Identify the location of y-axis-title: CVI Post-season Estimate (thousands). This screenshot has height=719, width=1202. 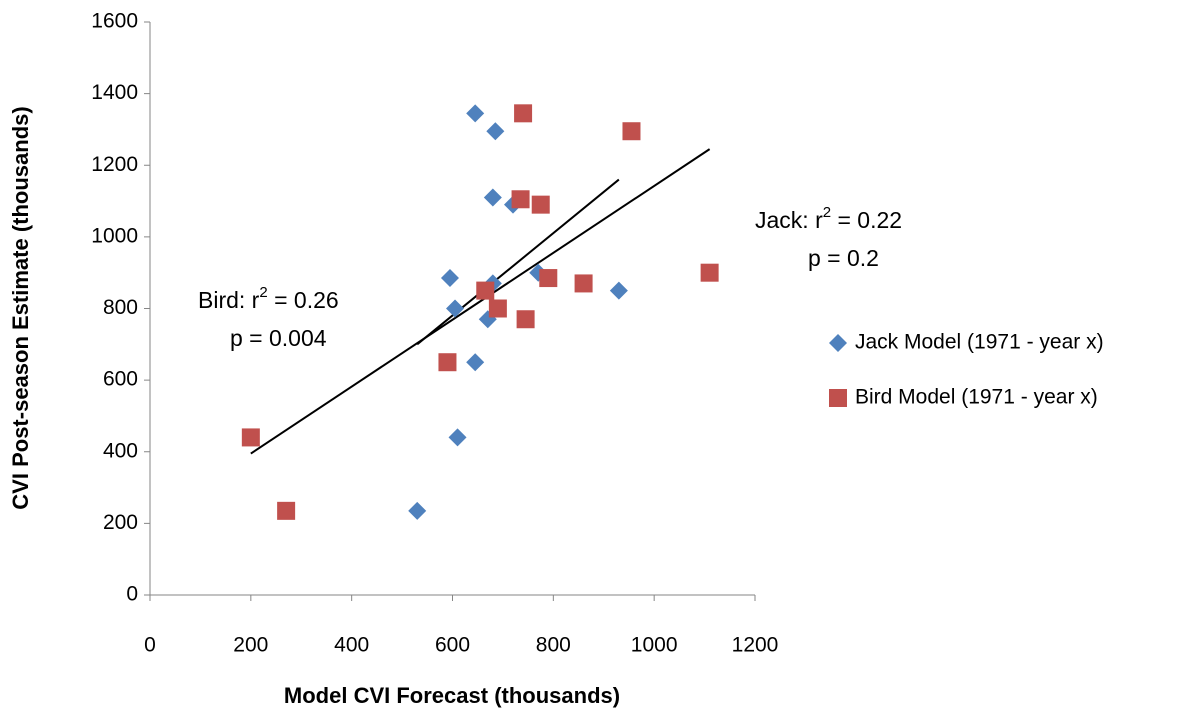
(20, 307).